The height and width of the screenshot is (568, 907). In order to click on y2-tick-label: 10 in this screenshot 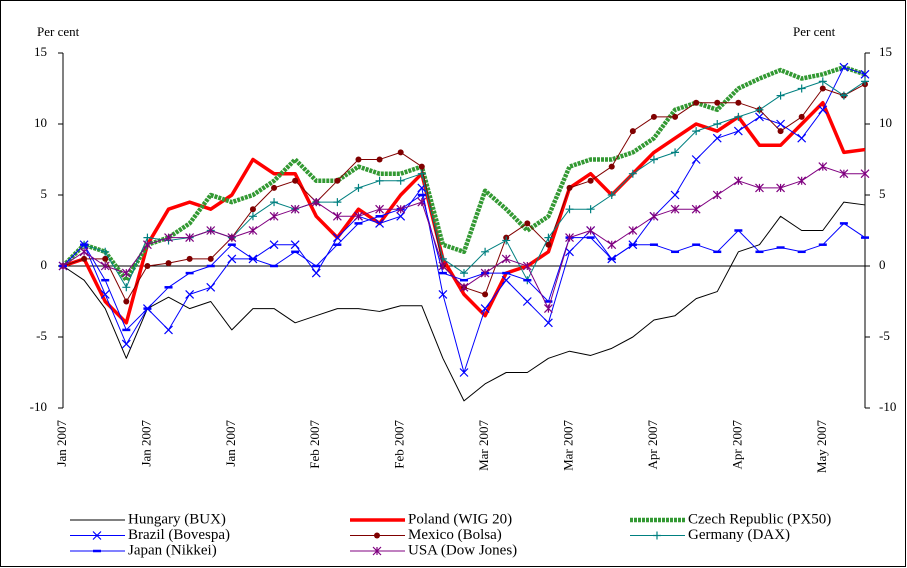, I will do `click(885, 122)`.